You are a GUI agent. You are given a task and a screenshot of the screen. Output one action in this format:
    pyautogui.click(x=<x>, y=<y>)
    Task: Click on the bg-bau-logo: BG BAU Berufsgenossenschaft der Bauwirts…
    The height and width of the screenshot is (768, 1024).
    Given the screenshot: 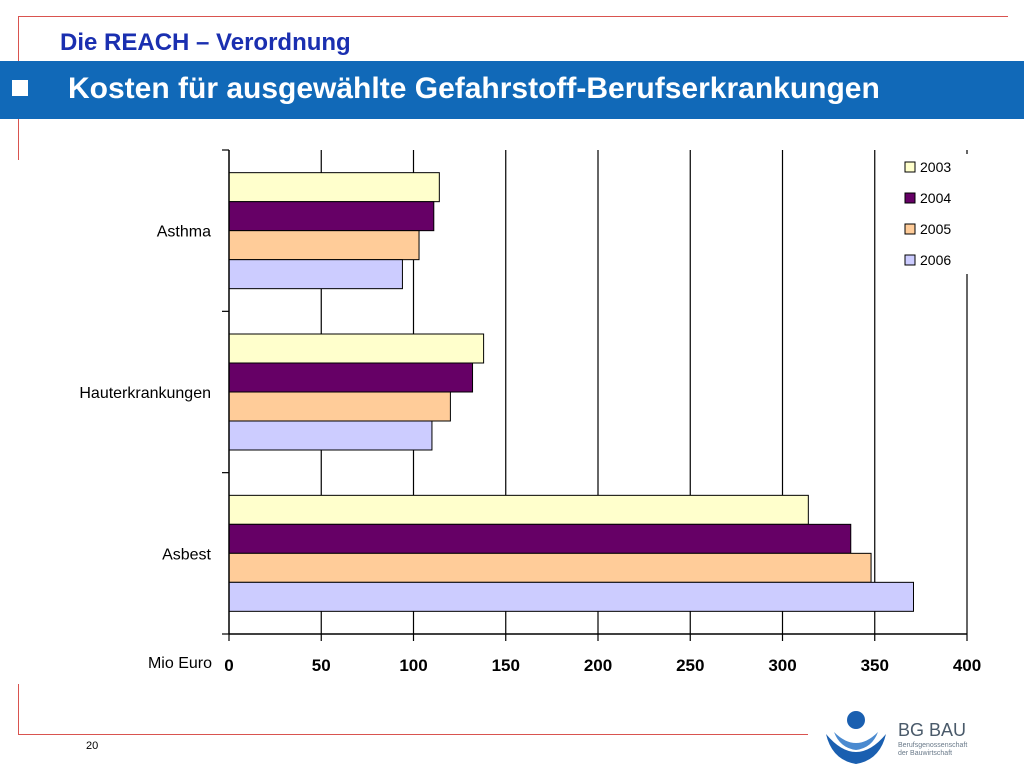 What is the action you would take?
    pyautogui.click(x=920, y=737)
    